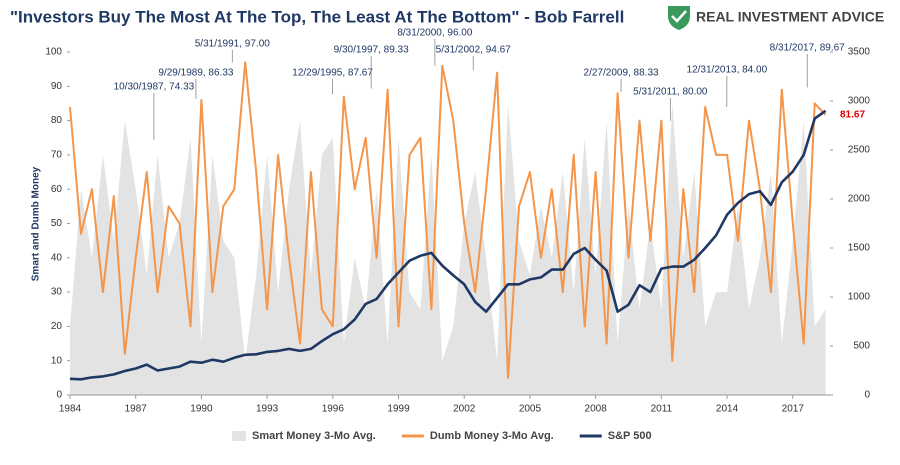 This screenshot has width=900, height=465. I want to click on annotation-label: 8/31/2017, 89.67, so click(808, 48).